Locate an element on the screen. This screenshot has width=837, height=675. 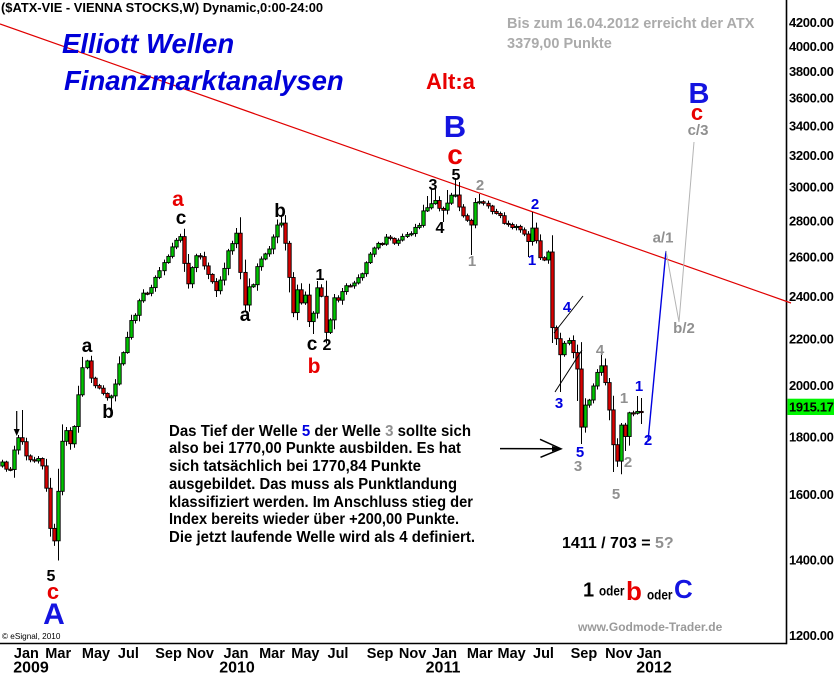
svg-text: 2400.00 is located at coordinates (811, 296).